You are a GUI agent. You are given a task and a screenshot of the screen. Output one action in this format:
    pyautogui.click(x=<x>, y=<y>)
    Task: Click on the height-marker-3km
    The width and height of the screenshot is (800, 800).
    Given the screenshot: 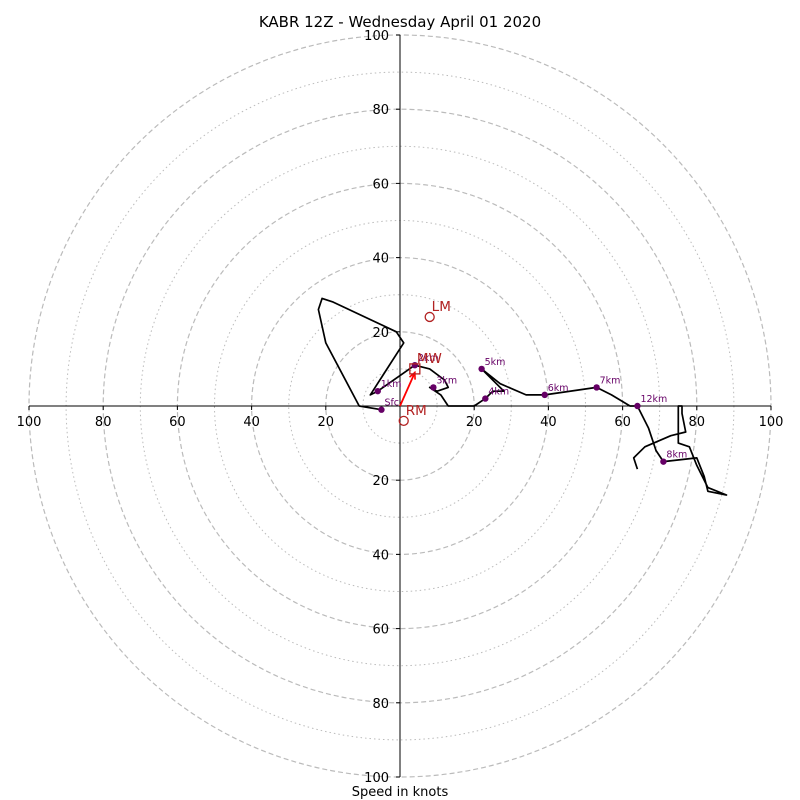 What is the action you would take?
    pyautogui.click(x=433, y=387)
    